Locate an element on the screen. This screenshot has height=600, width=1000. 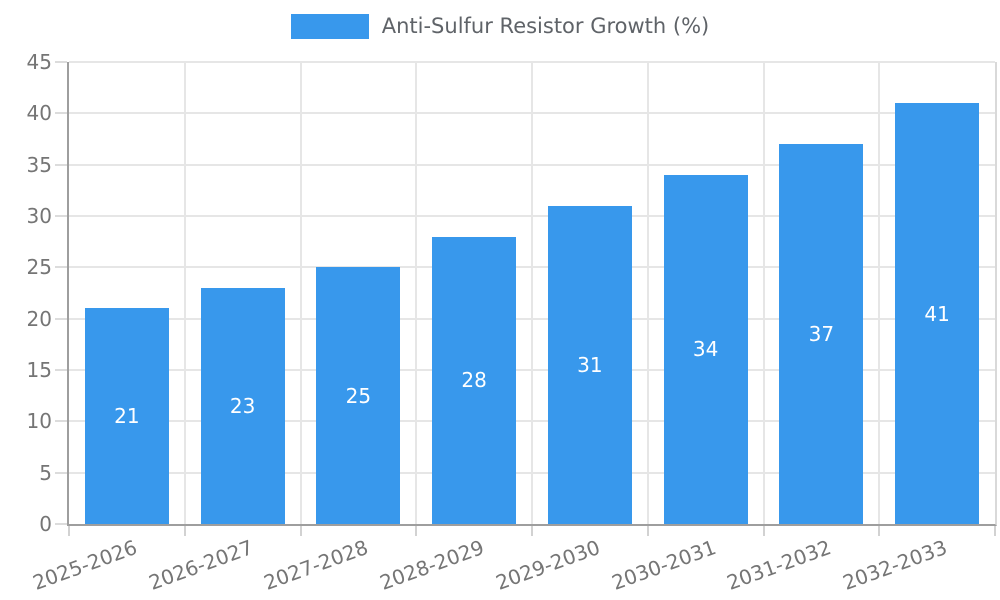
x-axis-tick-label: 2025-2026 is located at coordinates (85, 565).